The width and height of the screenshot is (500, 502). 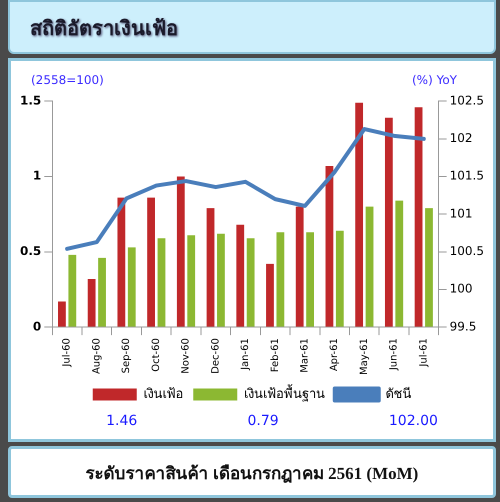 I want to click on text: 102.00, so click(x=413, y=421).